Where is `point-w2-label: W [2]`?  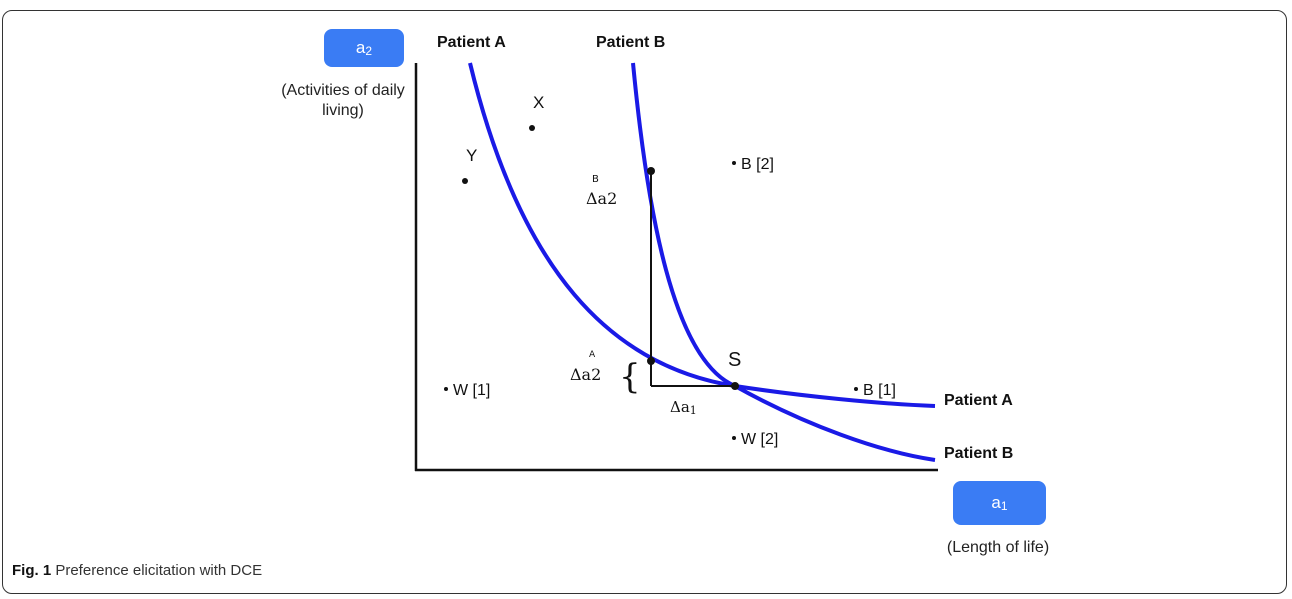
point-w2-label: W [2] is located at coordinates (759, 439).